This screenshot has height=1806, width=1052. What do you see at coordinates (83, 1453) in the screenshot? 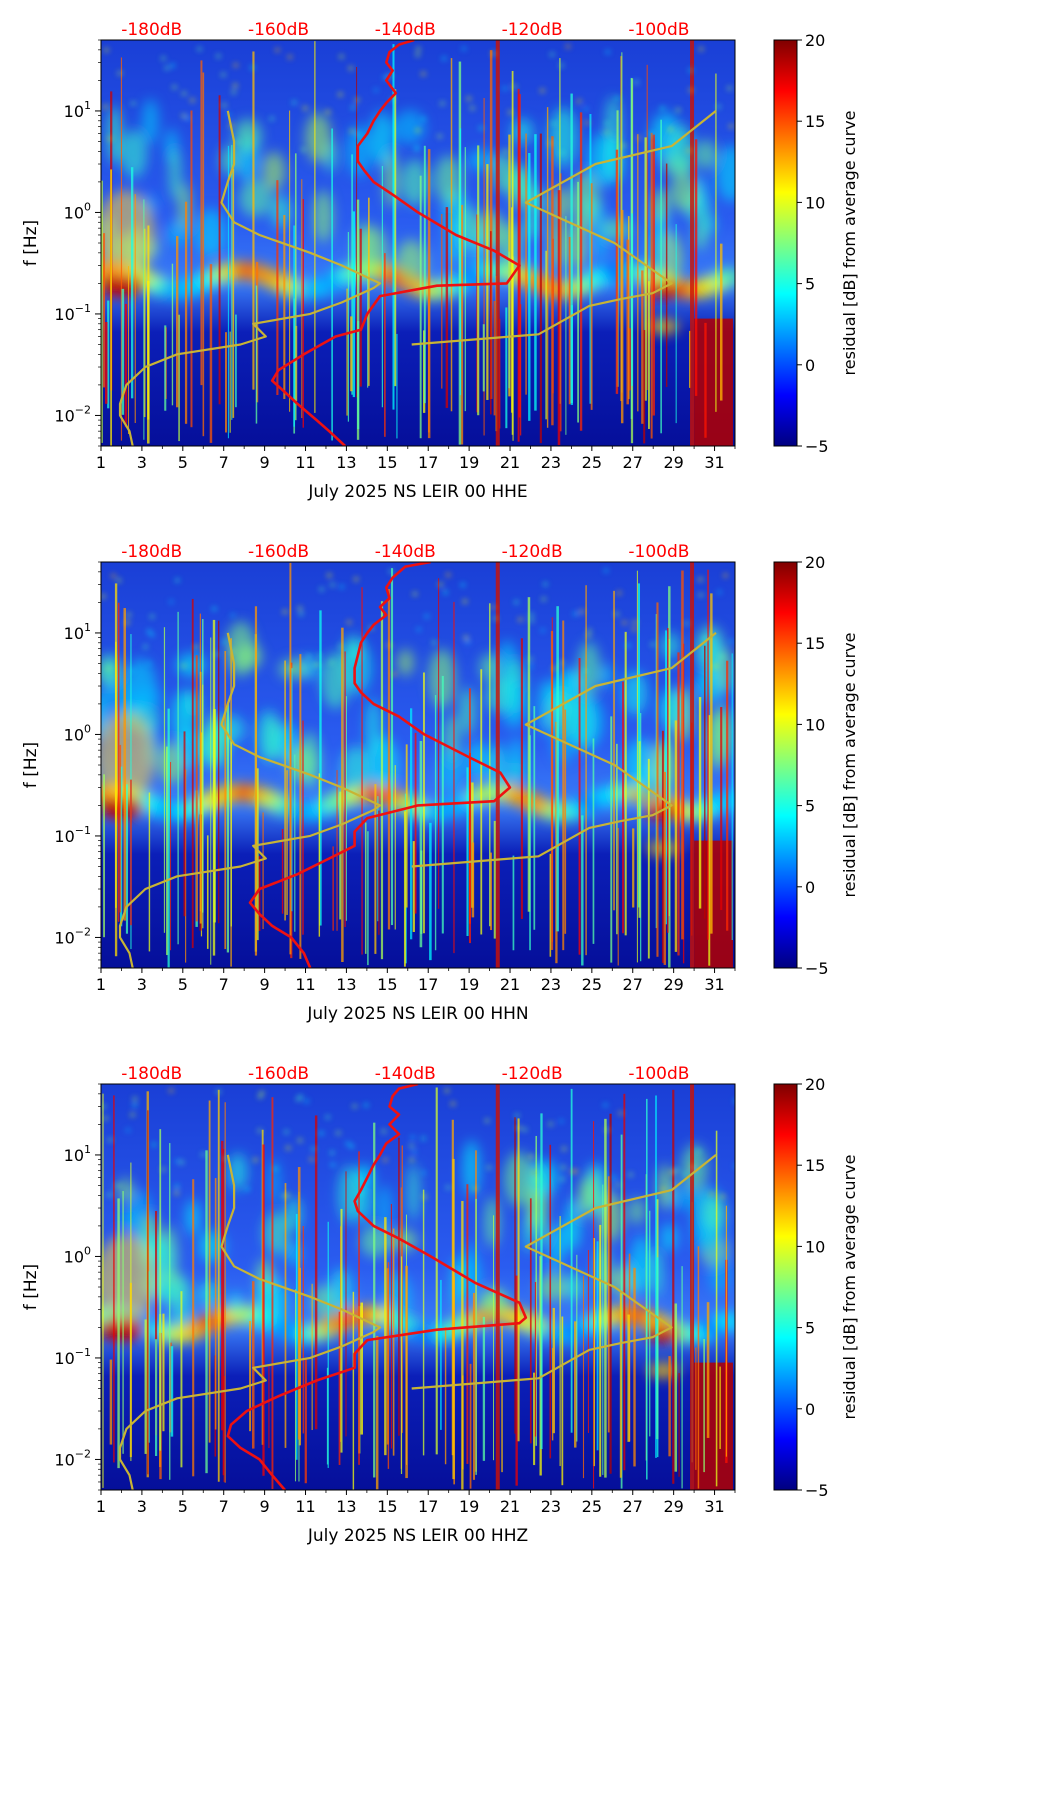
I see `y-tick-exponent: −2` at bounding box center [83, 1453].